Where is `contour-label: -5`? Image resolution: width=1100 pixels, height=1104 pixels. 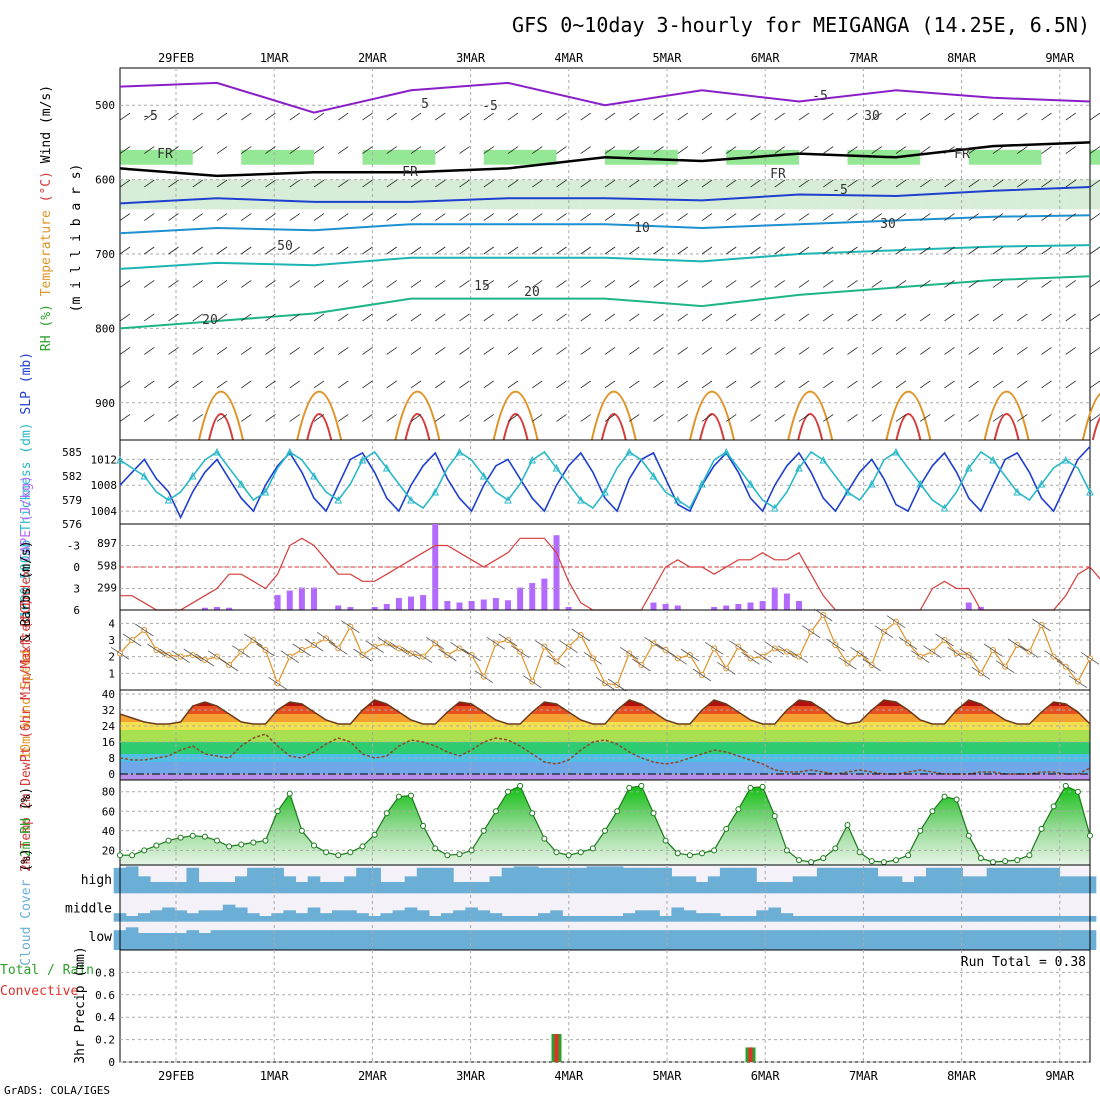 contour-label: -5 is located at coordinates (840, 190).